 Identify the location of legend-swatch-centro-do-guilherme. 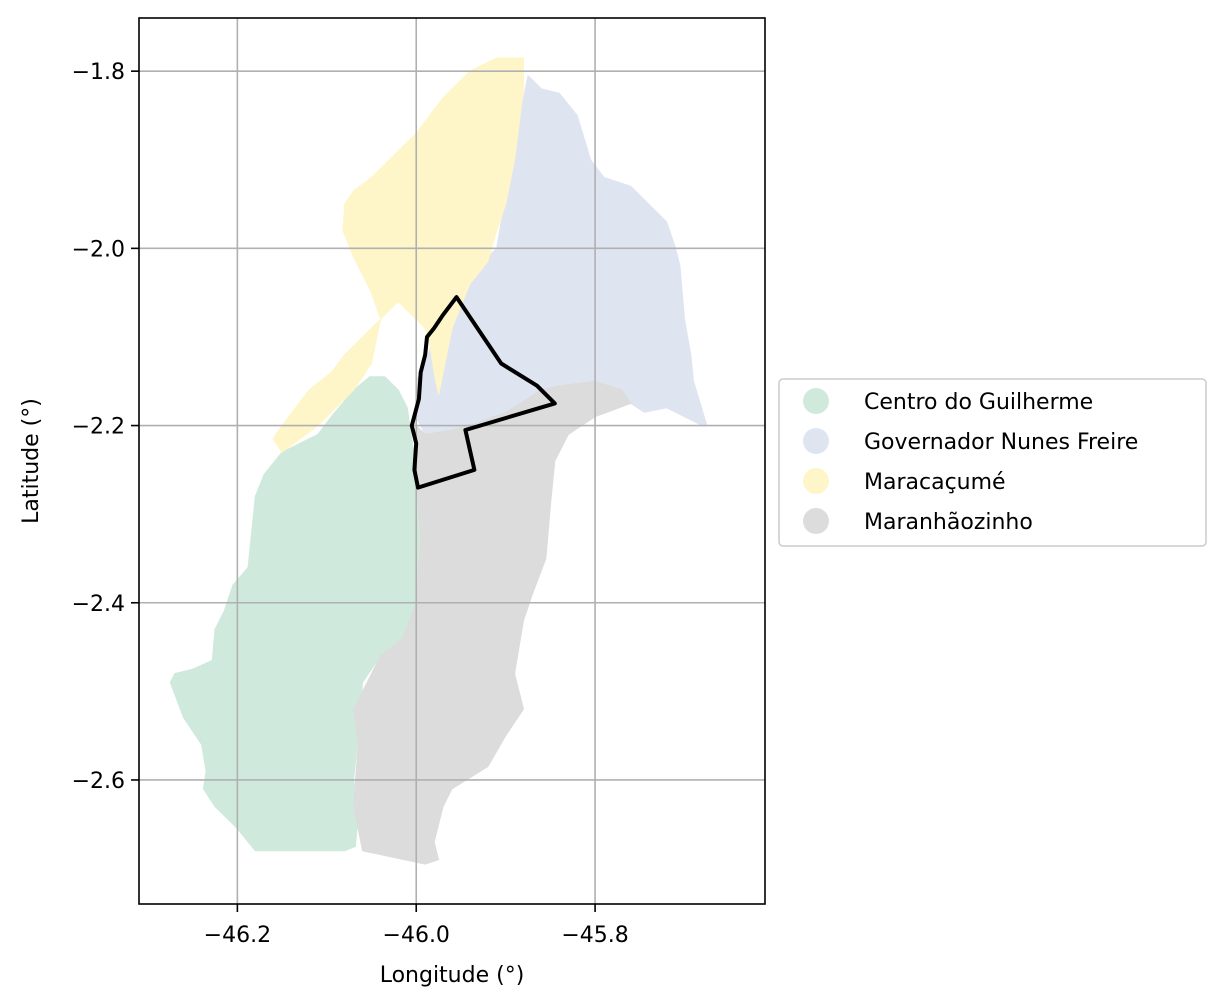
(816, 401).